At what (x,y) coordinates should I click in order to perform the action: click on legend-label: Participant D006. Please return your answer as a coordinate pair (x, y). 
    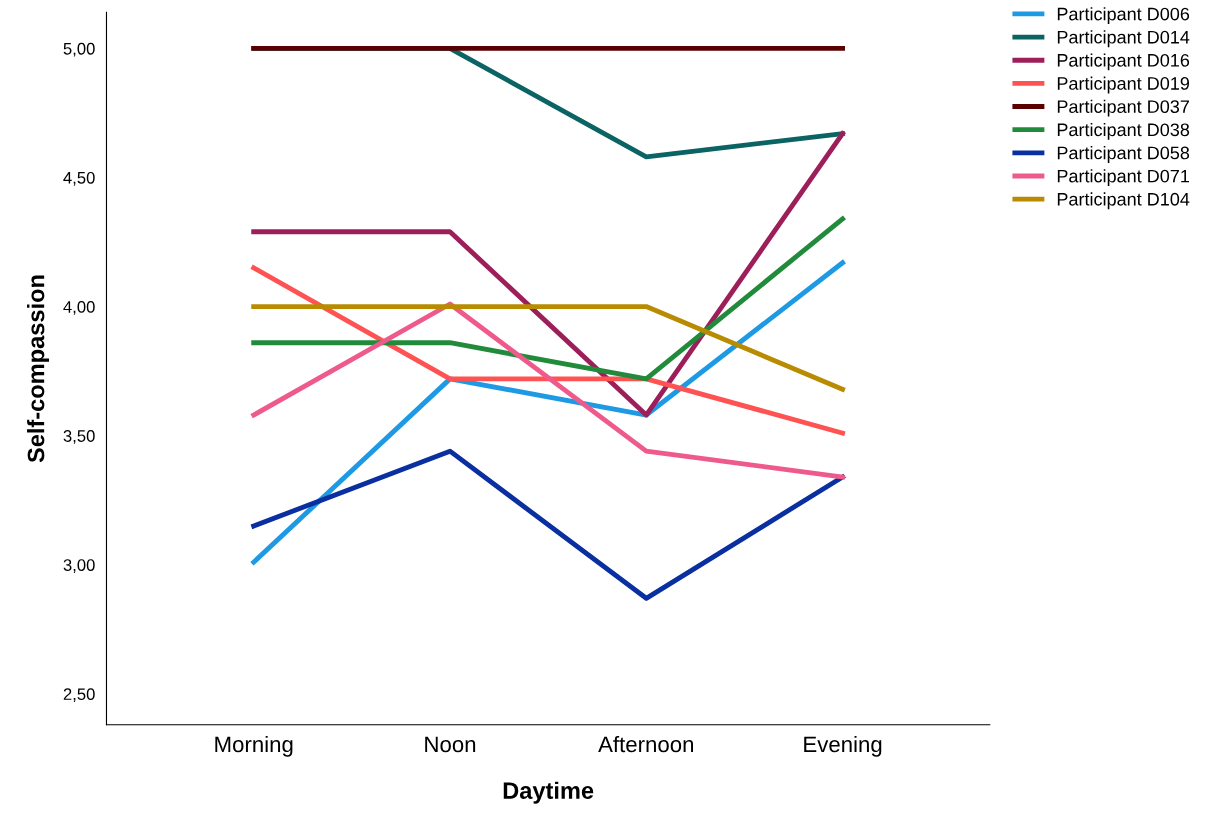
    Looking at the image, I should click on (1123, 15).